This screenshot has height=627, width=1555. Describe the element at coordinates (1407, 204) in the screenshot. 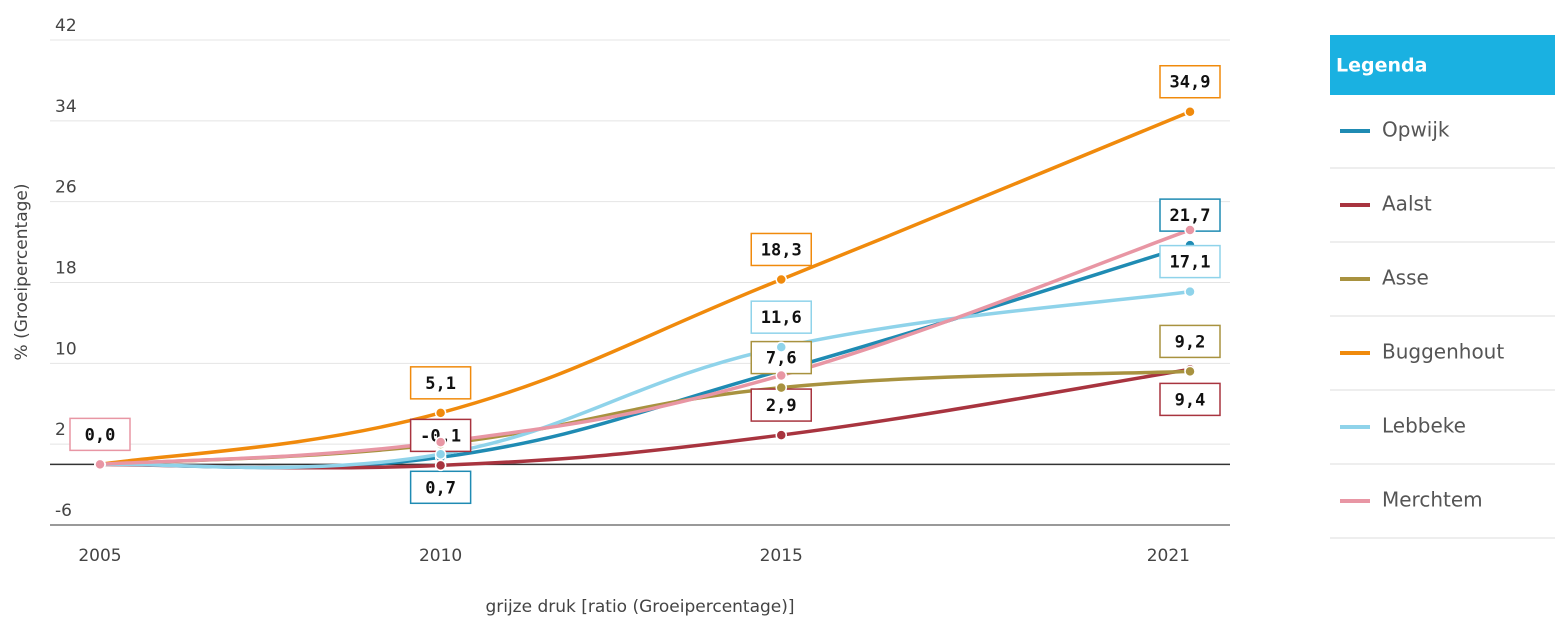

I see `legend-label: Aalst` at that location.